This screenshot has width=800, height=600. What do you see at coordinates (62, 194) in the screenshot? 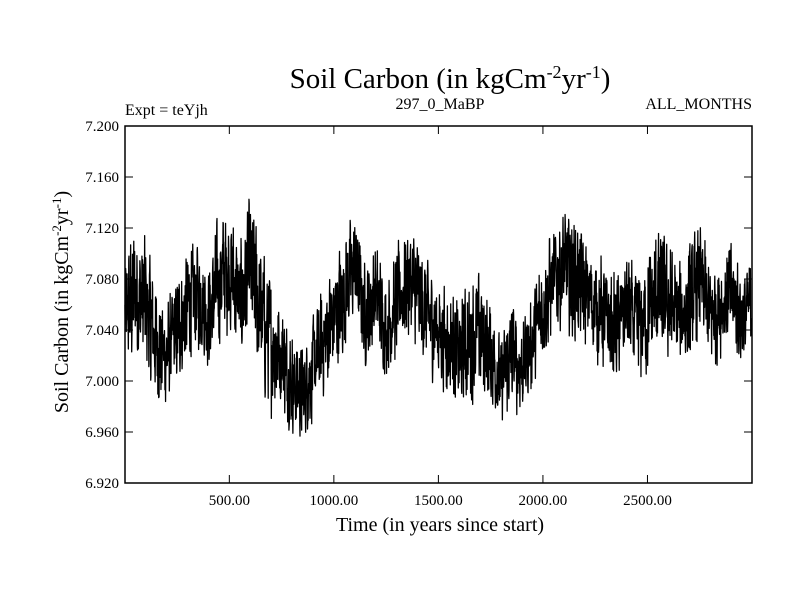
I see `y-axis-label-end: )` at bounding box center [62, 194].